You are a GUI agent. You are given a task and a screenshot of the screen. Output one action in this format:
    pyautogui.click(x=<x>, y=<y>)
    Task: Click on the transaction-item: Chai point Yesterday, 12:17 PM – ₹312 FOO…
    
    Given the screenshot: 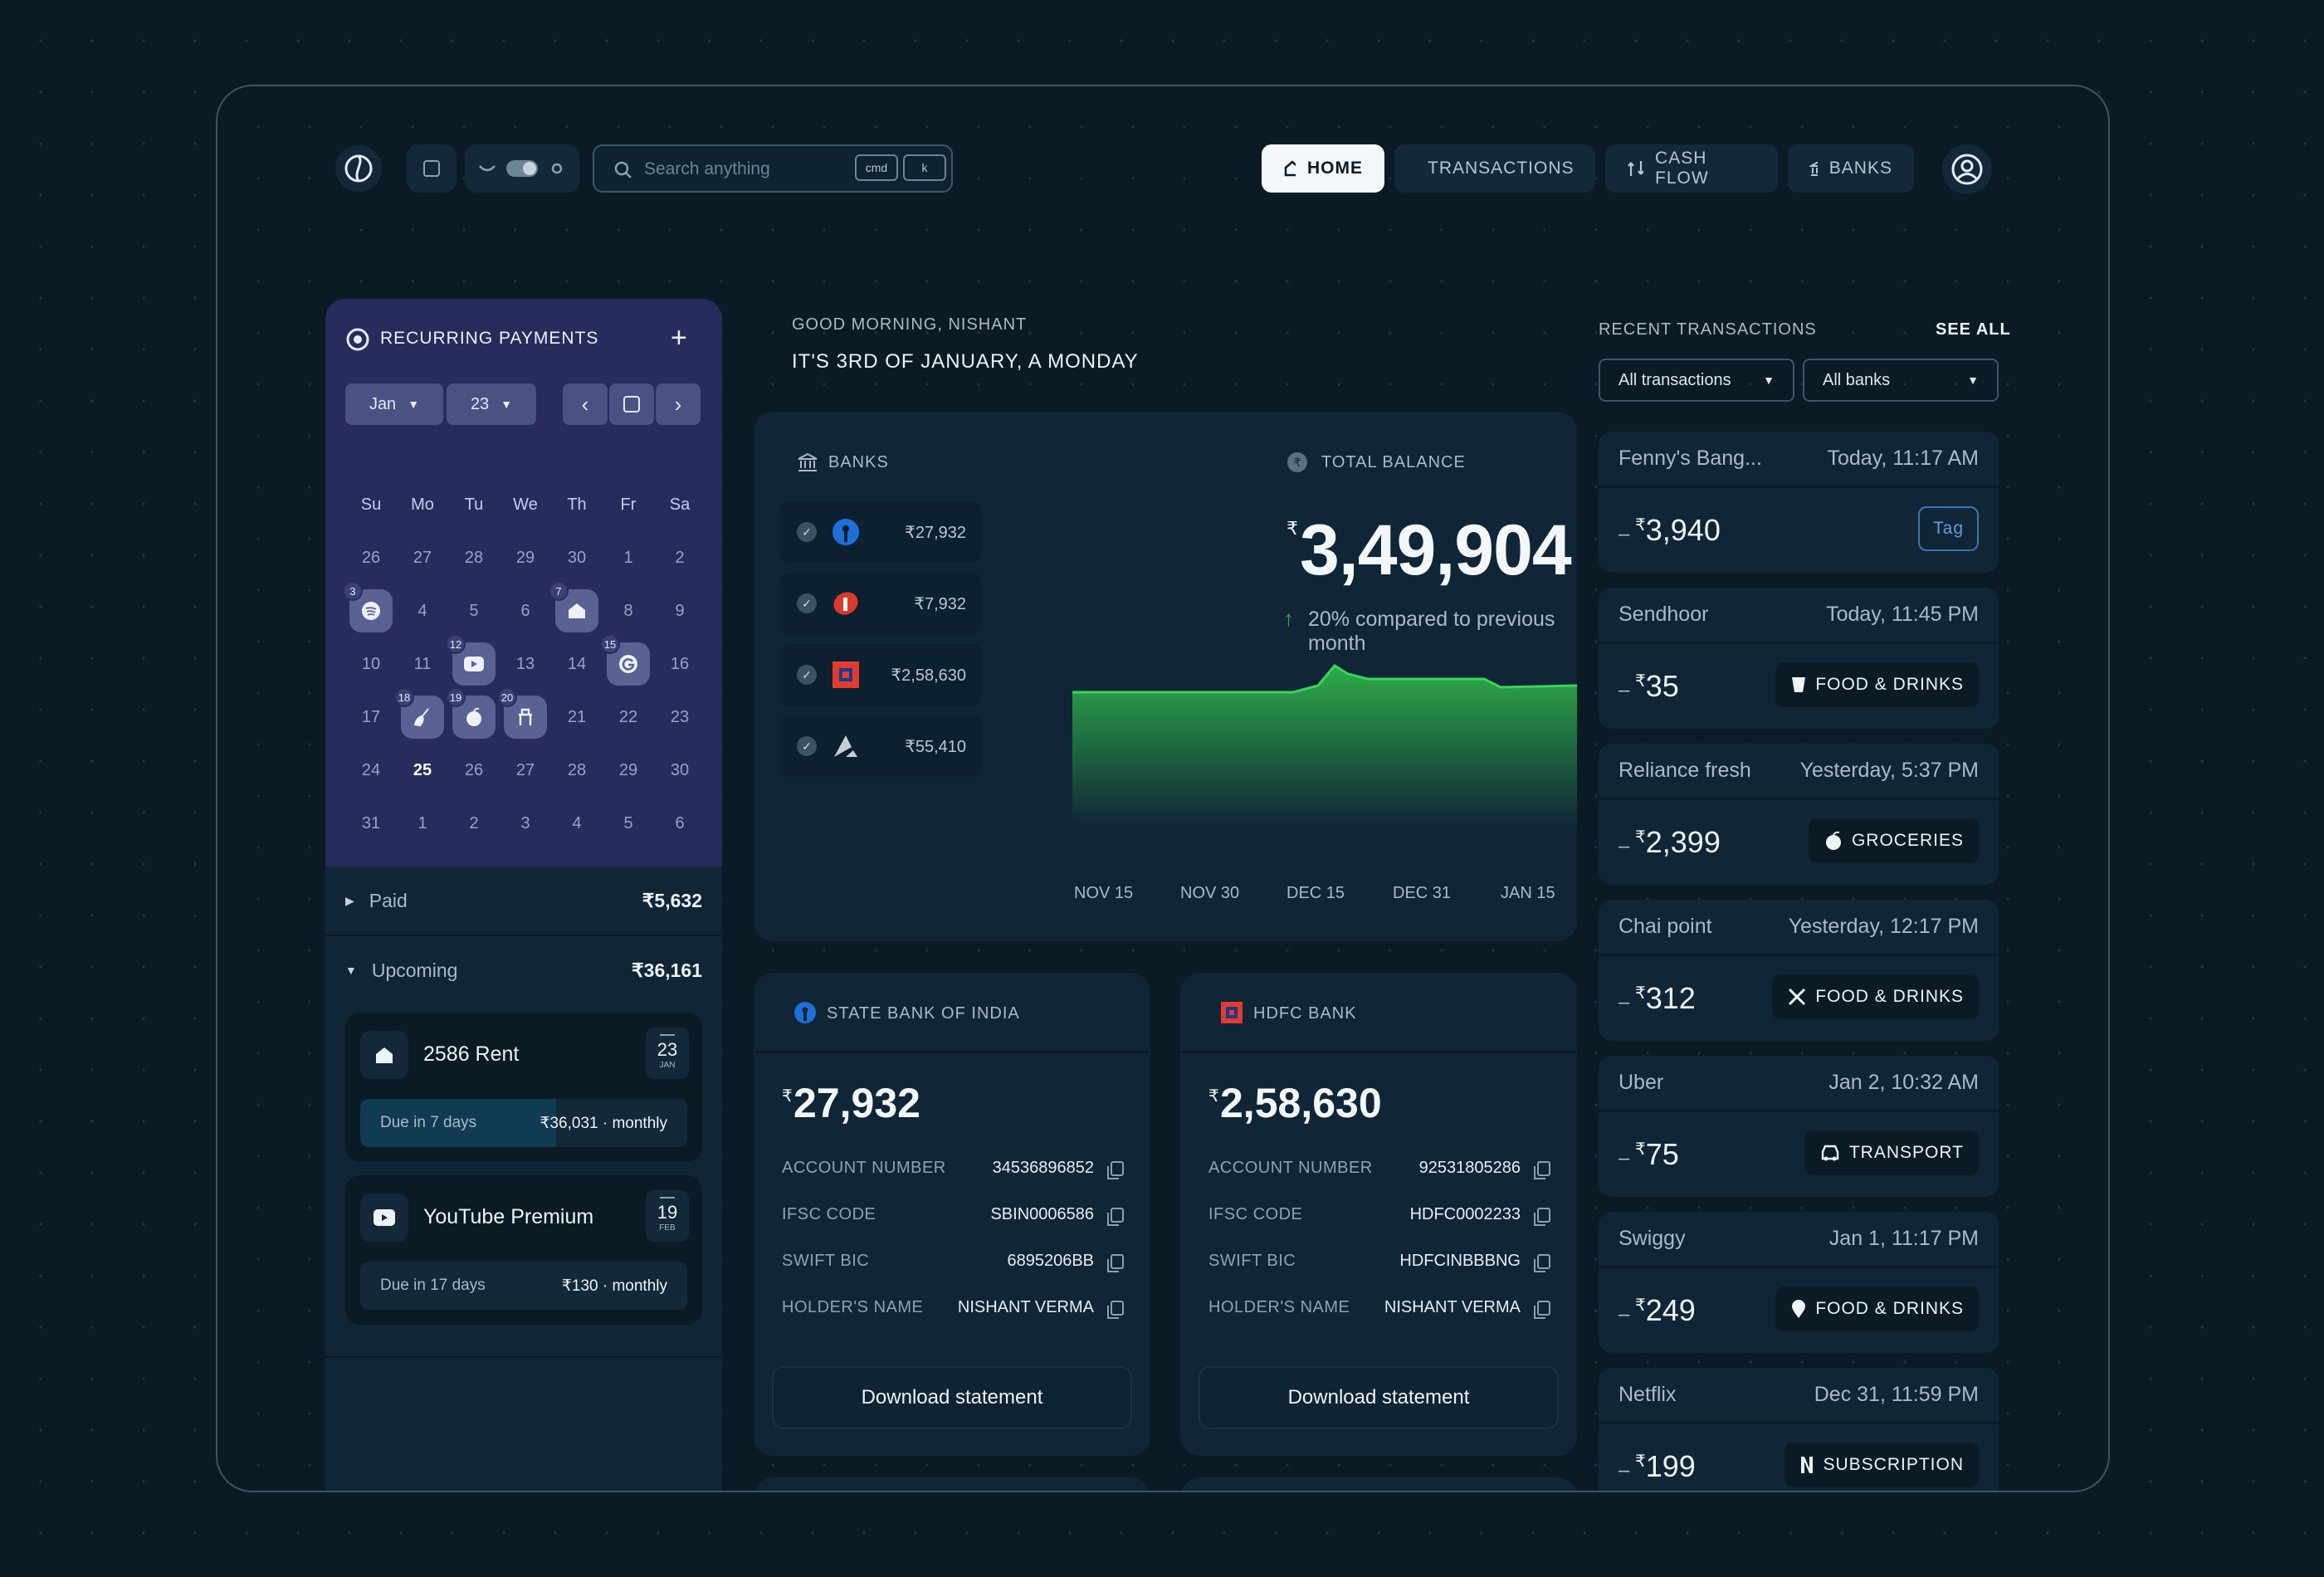 What is the action you would take?
    pyautogui.click(x=1799, y=971)
    